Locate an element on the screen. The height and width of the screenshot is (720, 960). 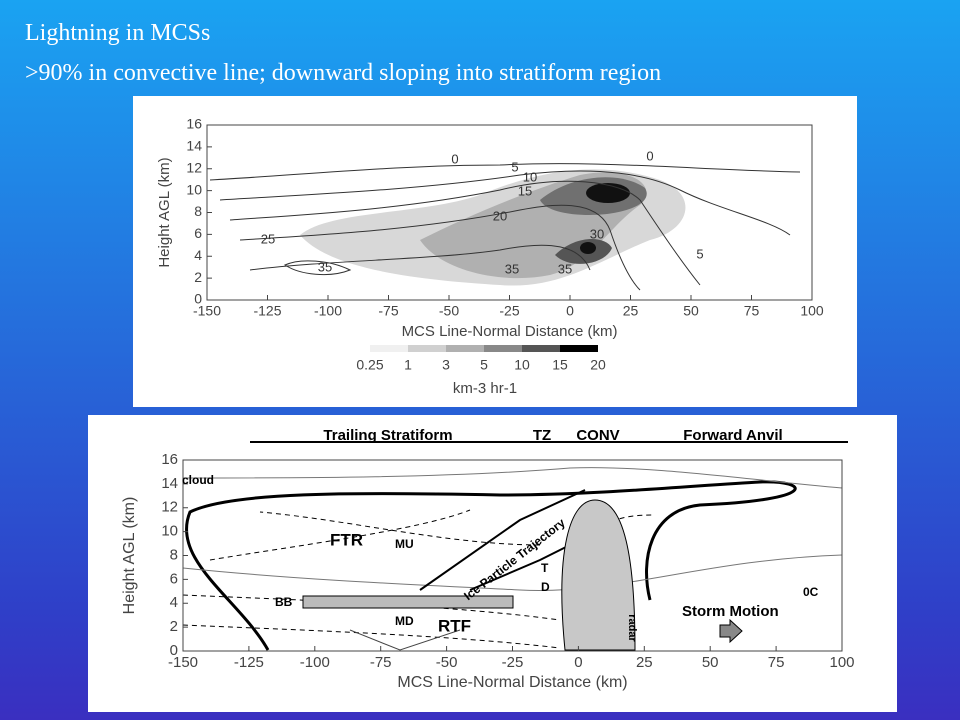
annotation: RTF is located at coordinates (454, 625).